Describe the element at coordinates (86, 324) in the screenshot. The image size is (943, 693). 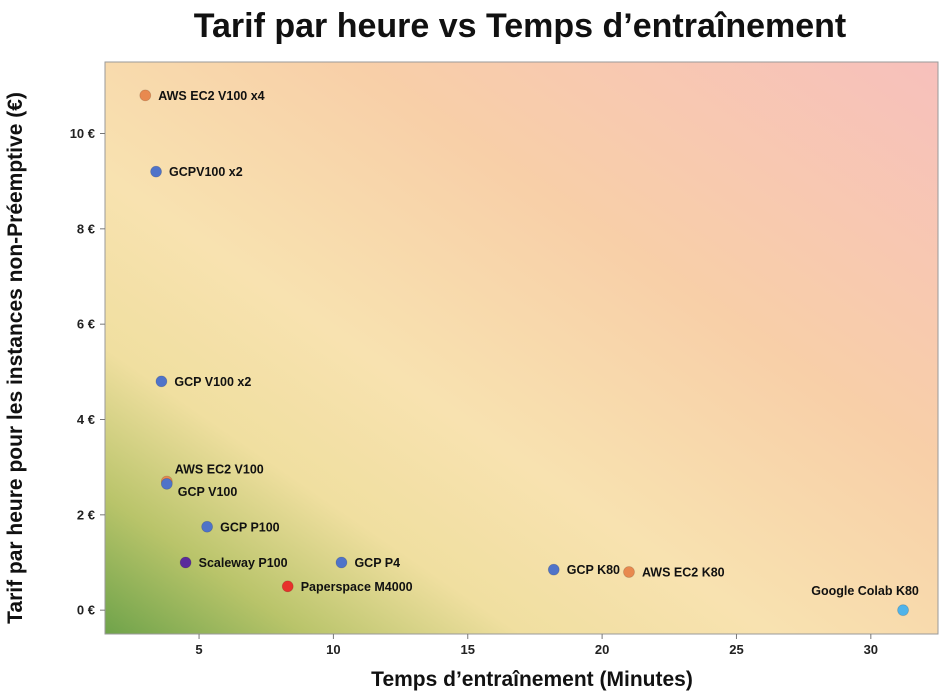
I see `y-tick-label: 6 €` at that location.